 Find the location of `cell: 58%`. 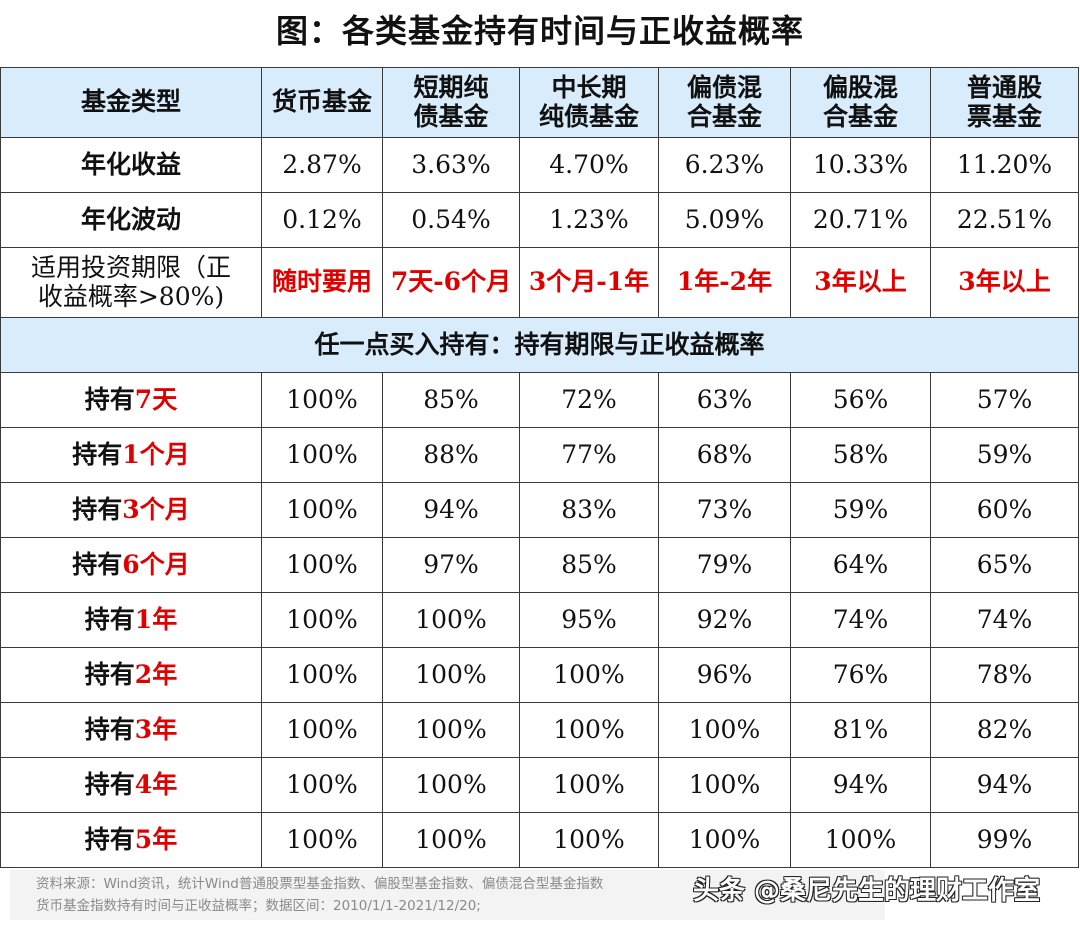

cell: 58% is located at coordinates (860, 455).